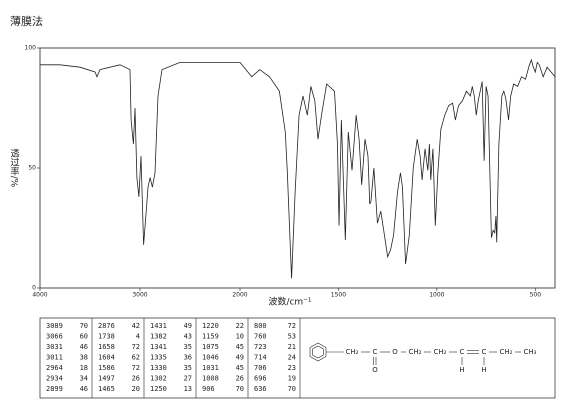  Describe the element at coordinates (260, 326) in the screenshot. I see `peak-wavenumber: 800` at that location.